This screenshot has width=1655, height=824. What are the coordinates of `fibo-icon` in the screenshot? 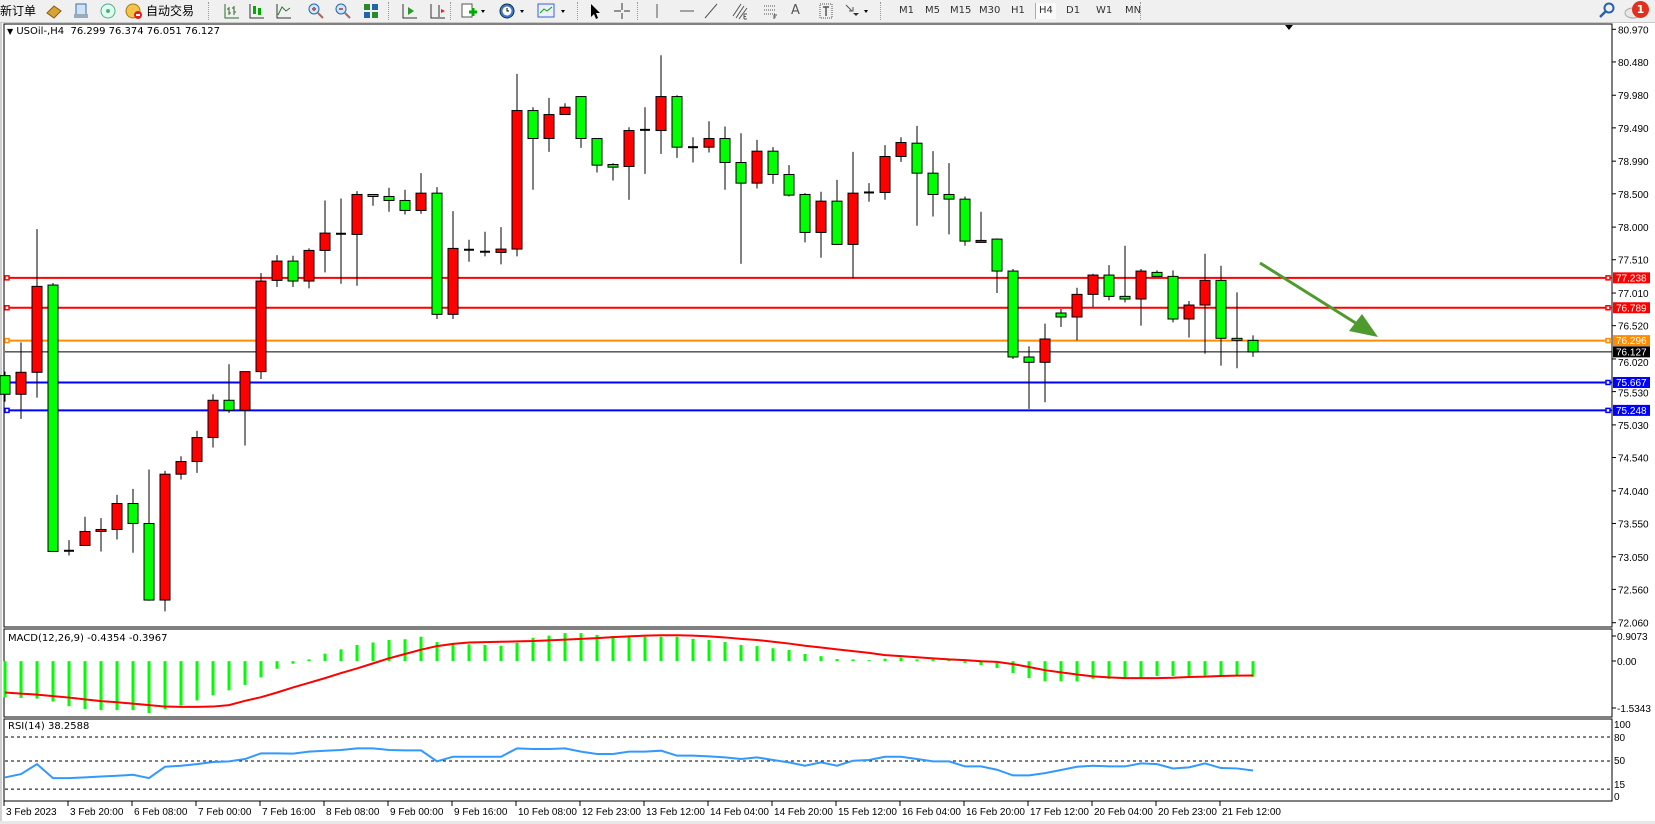 It's located at (771, 11).